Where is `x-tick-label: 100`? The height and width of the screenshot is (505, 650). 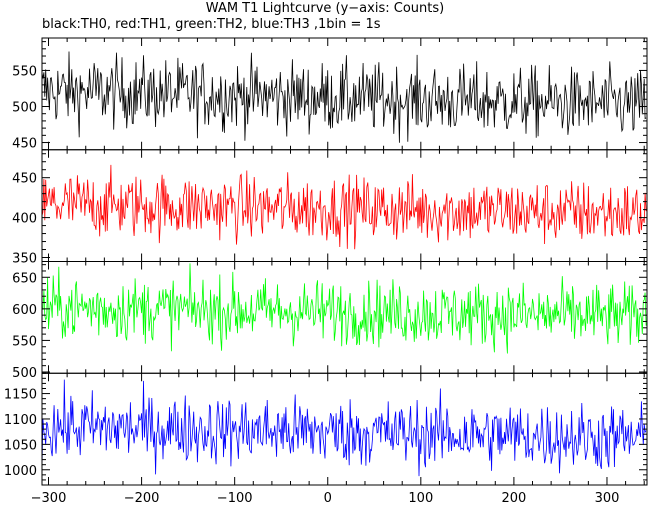 x-tick-label: 100 is located at coordinates (420, 498).